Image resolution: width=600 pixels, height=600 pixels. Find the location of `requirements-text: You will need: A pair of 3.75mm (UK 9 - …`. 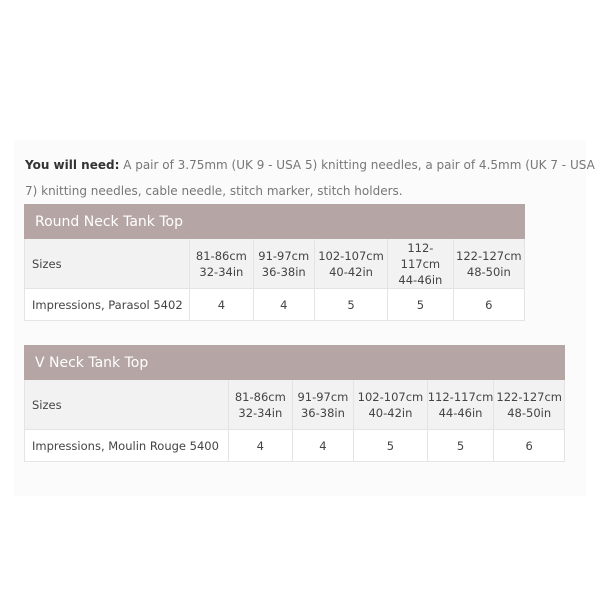

requirements-text: You will need: A pair of 3.75mm (UK 9 - … is located at coordinates (310, 178).